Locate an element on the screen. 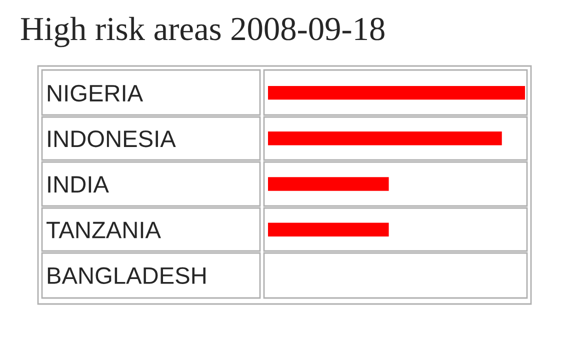 This screenshot has width=580, height=348. y-tick-label: BANGLADESH is located at coordinates (127, 275).